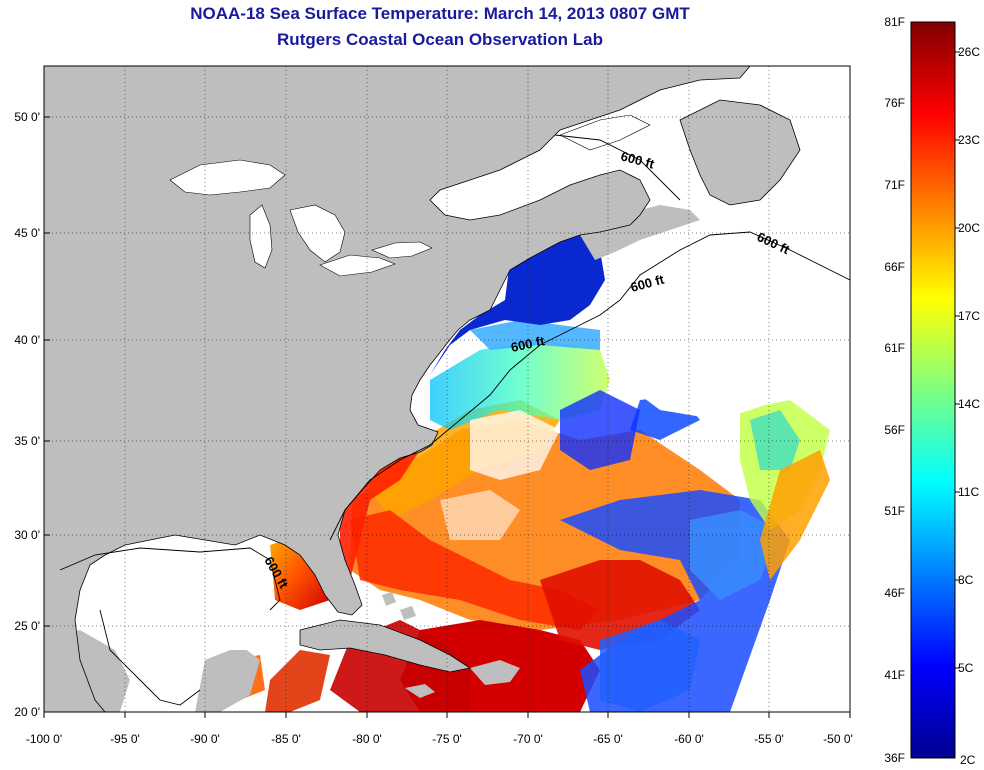 This screenshot has height=770, width=984. I want to click on colorbar-f-label: 66F, so click(894, 267).